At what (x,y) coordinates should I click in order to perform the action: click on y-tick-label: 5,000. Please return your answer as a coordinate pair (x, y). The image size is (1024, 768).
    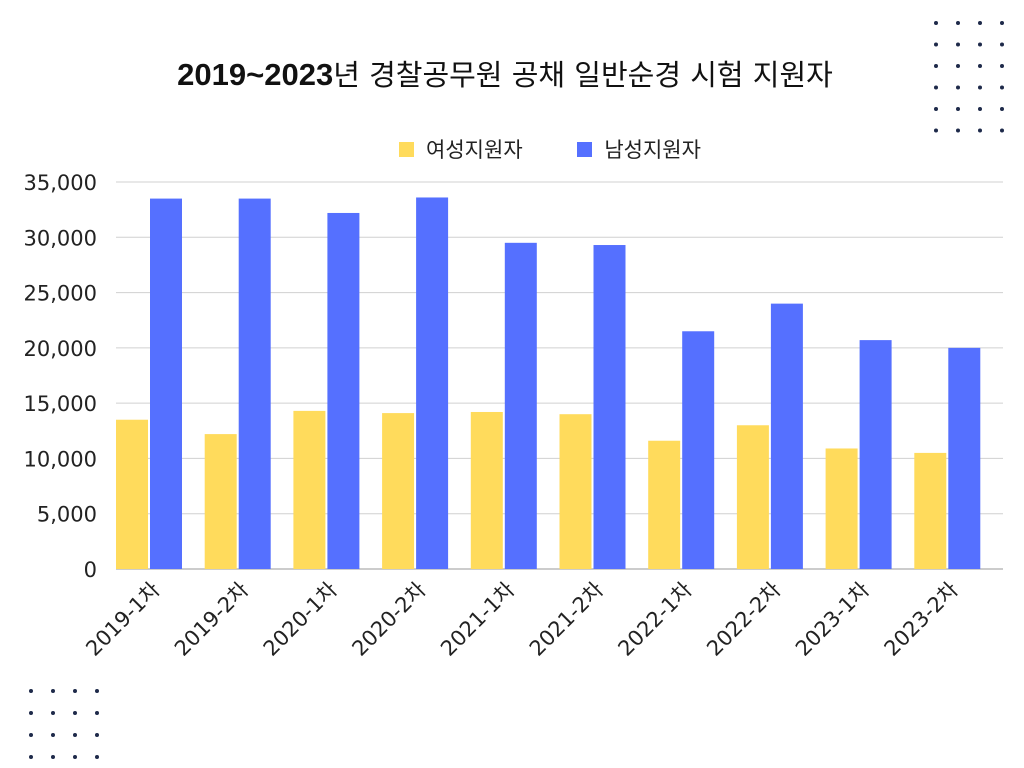
    Looking at the image, I should click on (67, 515).